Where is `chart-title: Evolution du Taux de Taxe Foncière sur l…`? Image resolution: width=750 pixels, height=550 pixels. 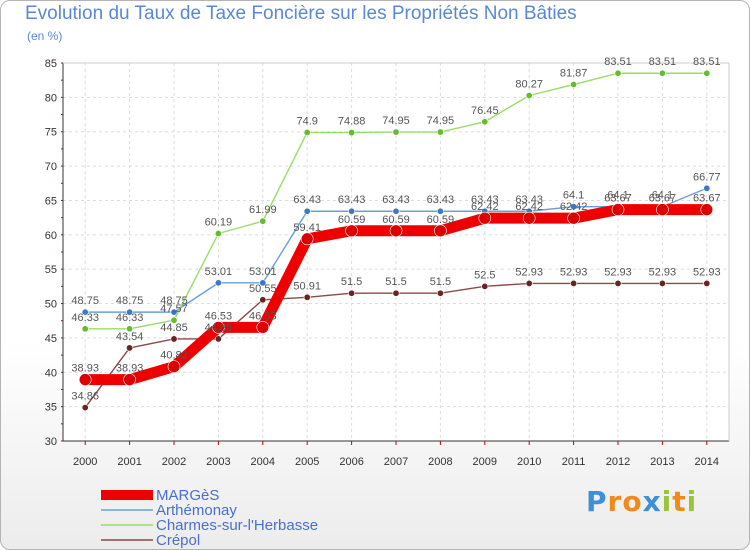 chart-title: Evolution du Taux de Taxe Foncière sur l… is located at coordinates (301, 13).